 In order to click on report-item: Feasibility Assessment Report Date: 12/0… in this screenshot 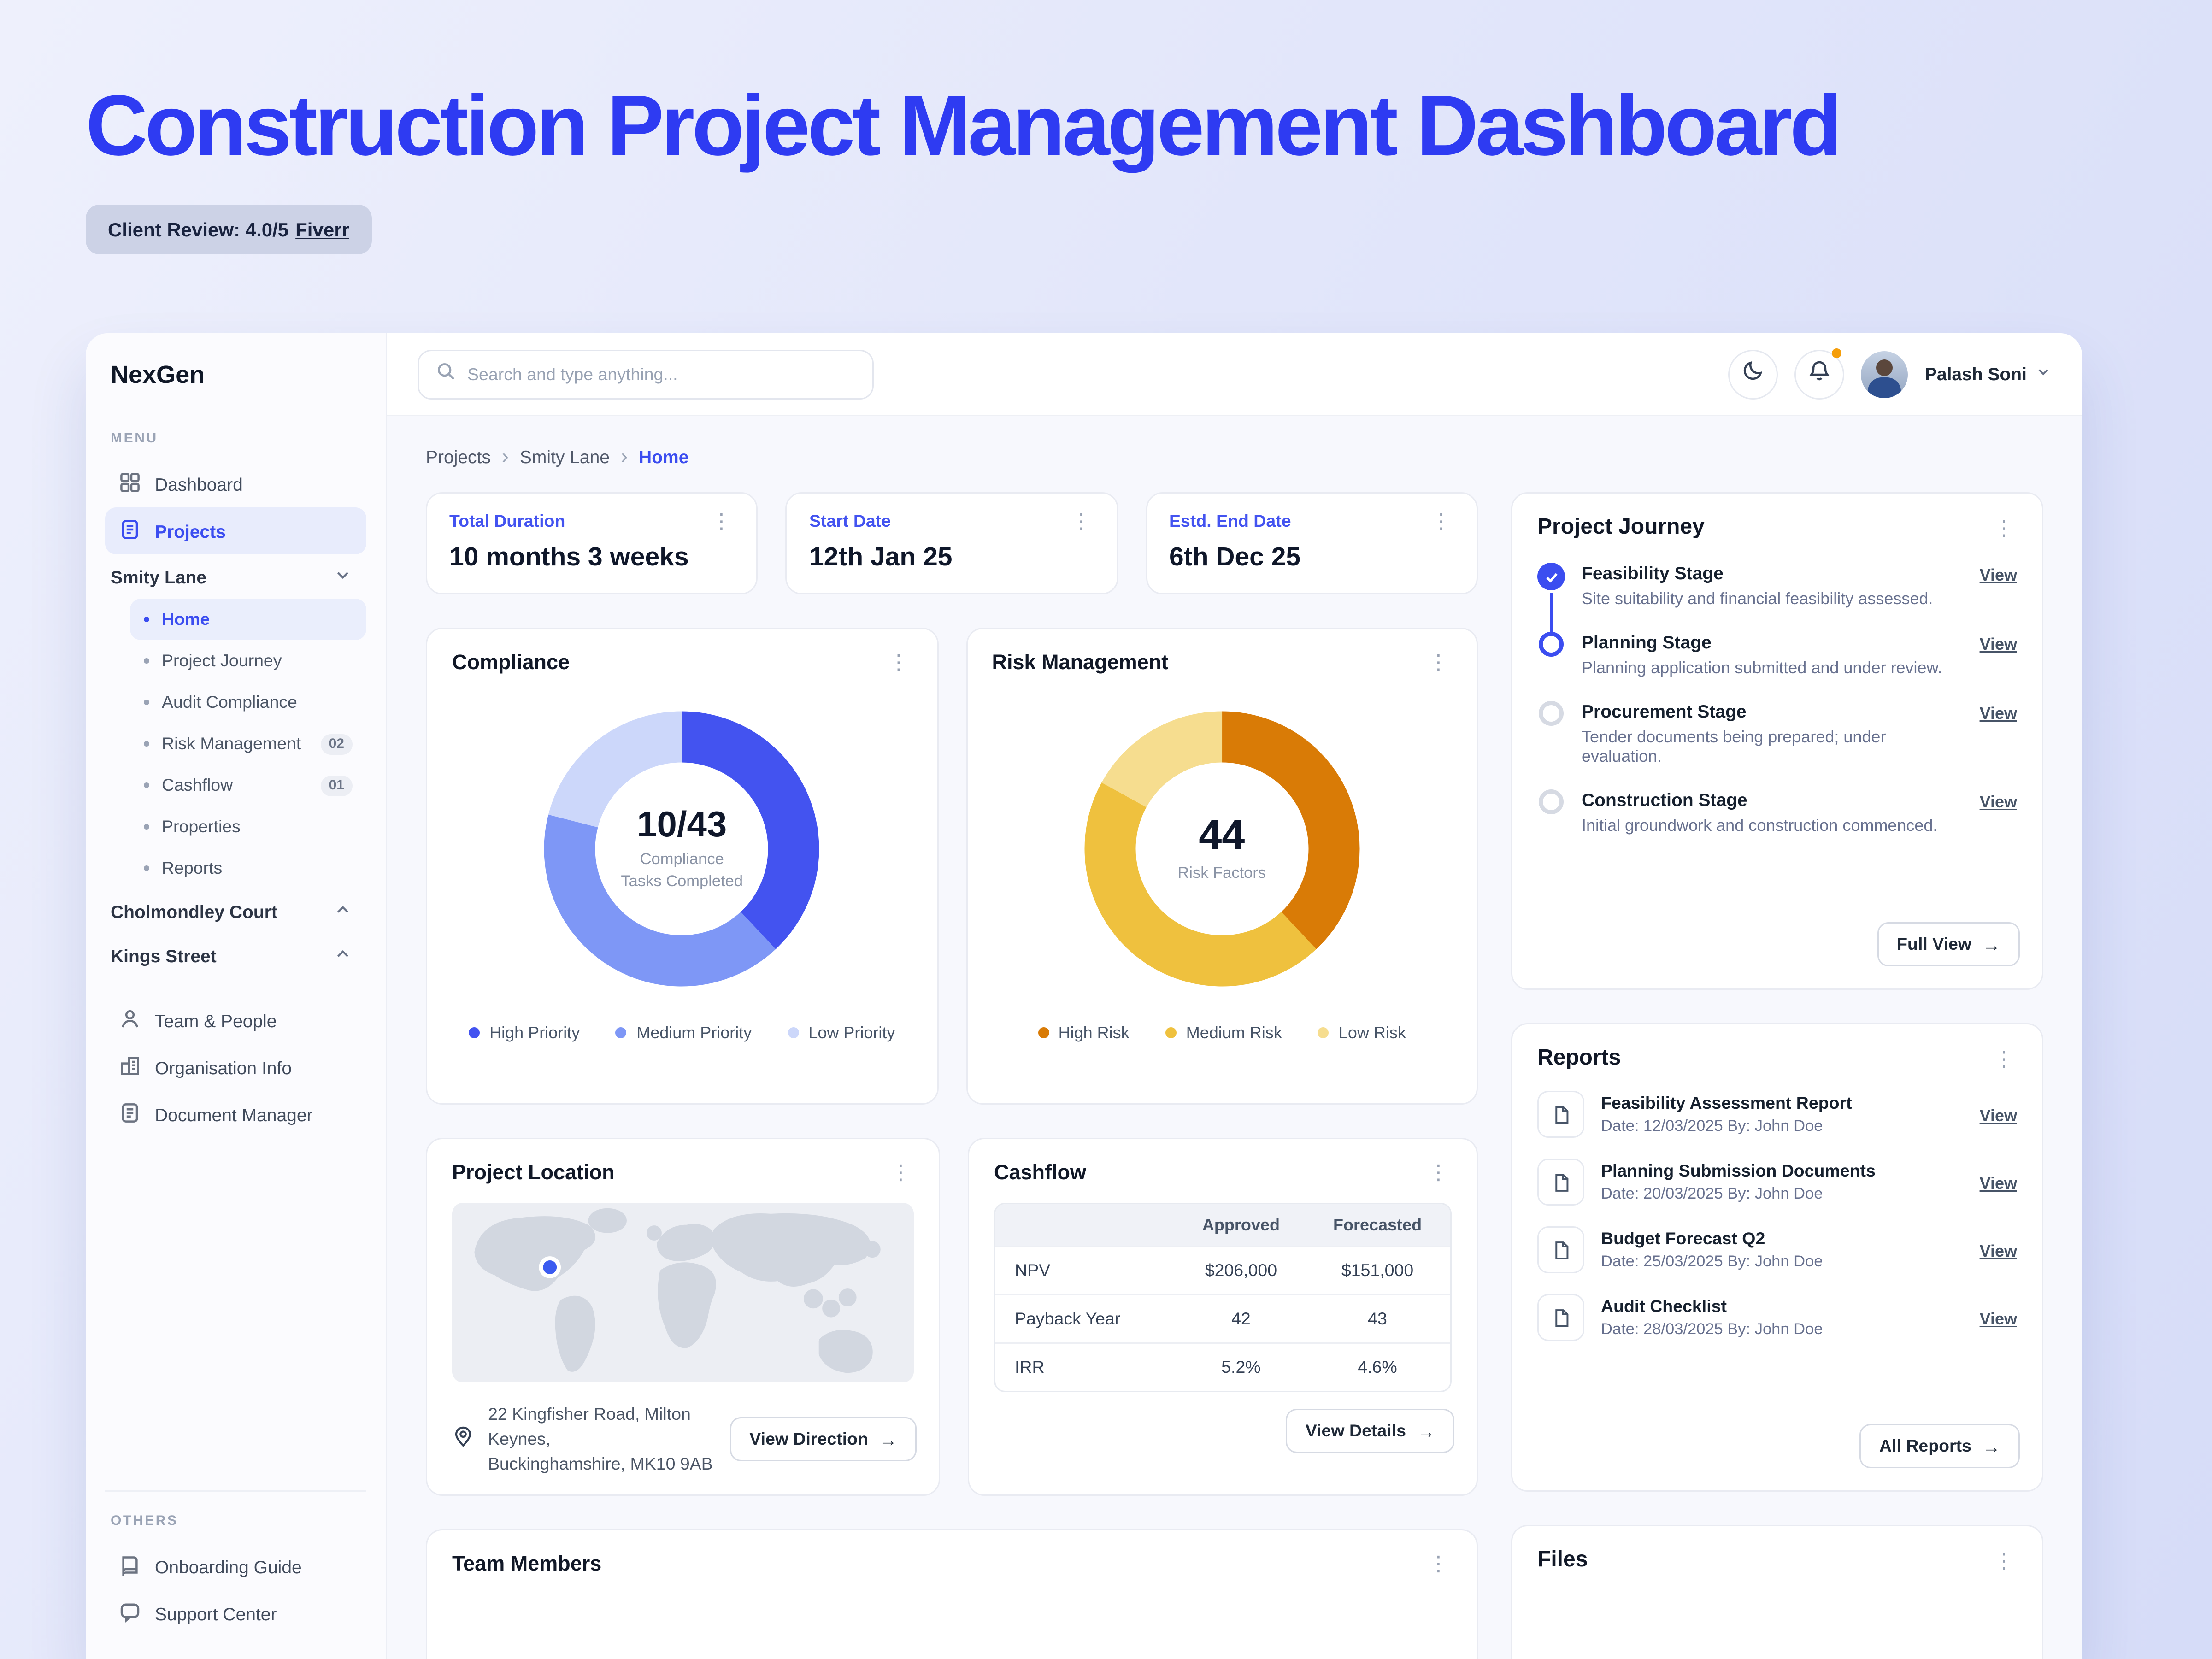, I will do `click(1777, 1114)`.